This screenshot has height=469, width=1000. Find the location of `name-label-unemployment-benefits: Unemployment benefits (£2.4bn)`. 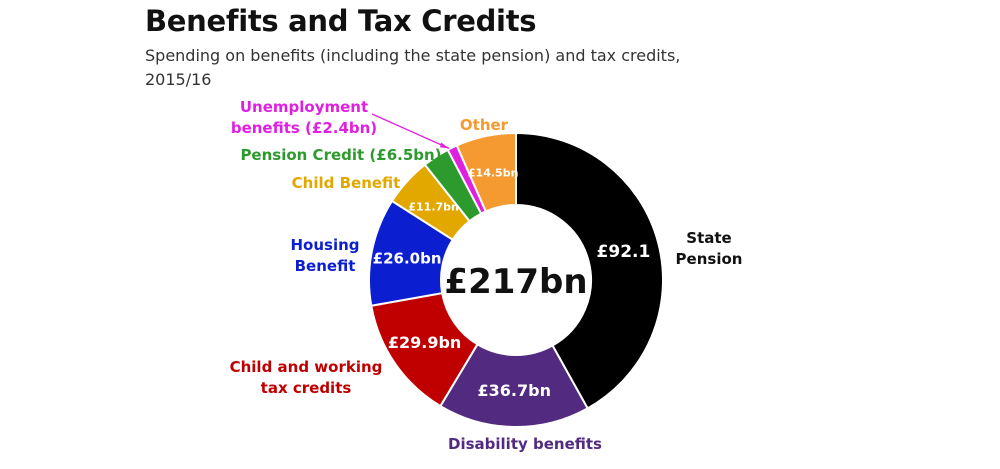

name-label-unemployment-benefits: Unemployment benefits (£2.4bn) is located at coordinates (304, 117).